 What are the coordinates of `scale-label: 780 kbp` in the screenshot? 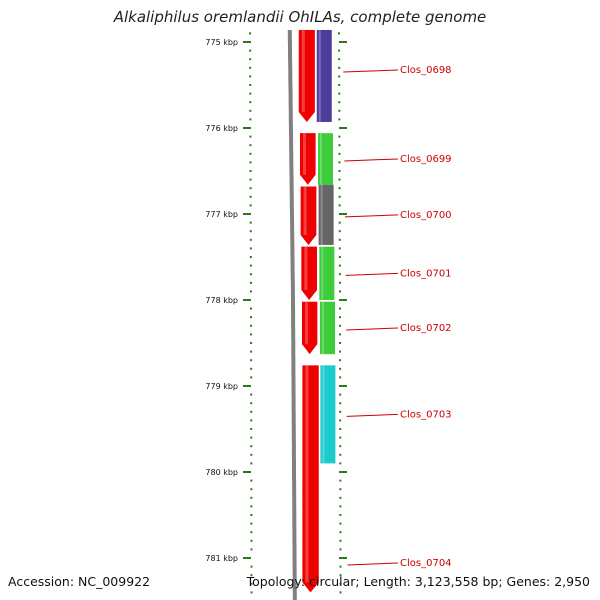 It's located at (221, 472).